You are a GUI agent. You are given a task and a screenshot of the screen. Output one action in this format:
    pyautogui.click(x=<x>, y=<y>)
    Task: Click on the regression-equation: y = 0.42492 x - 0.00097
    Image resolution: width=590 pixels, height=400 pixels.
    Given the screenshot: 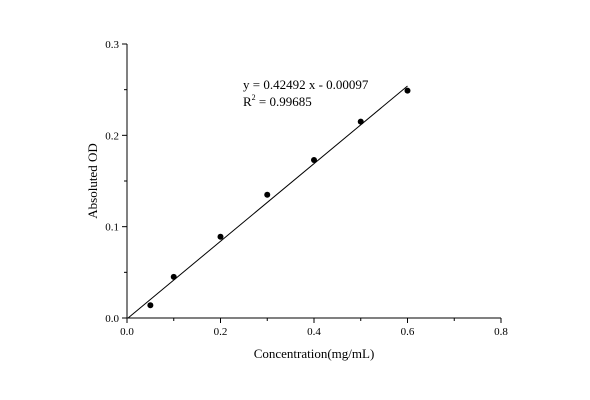 What is the action you would take?
    pyautogui.click(x=306, y=84)
    